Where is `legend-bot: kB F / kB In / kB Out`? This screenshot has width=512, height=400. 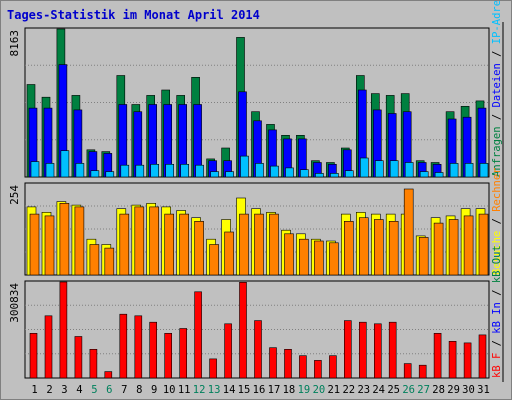
legend-bot: kB F / kB In / kB Out is located at coordinates (497, 311).